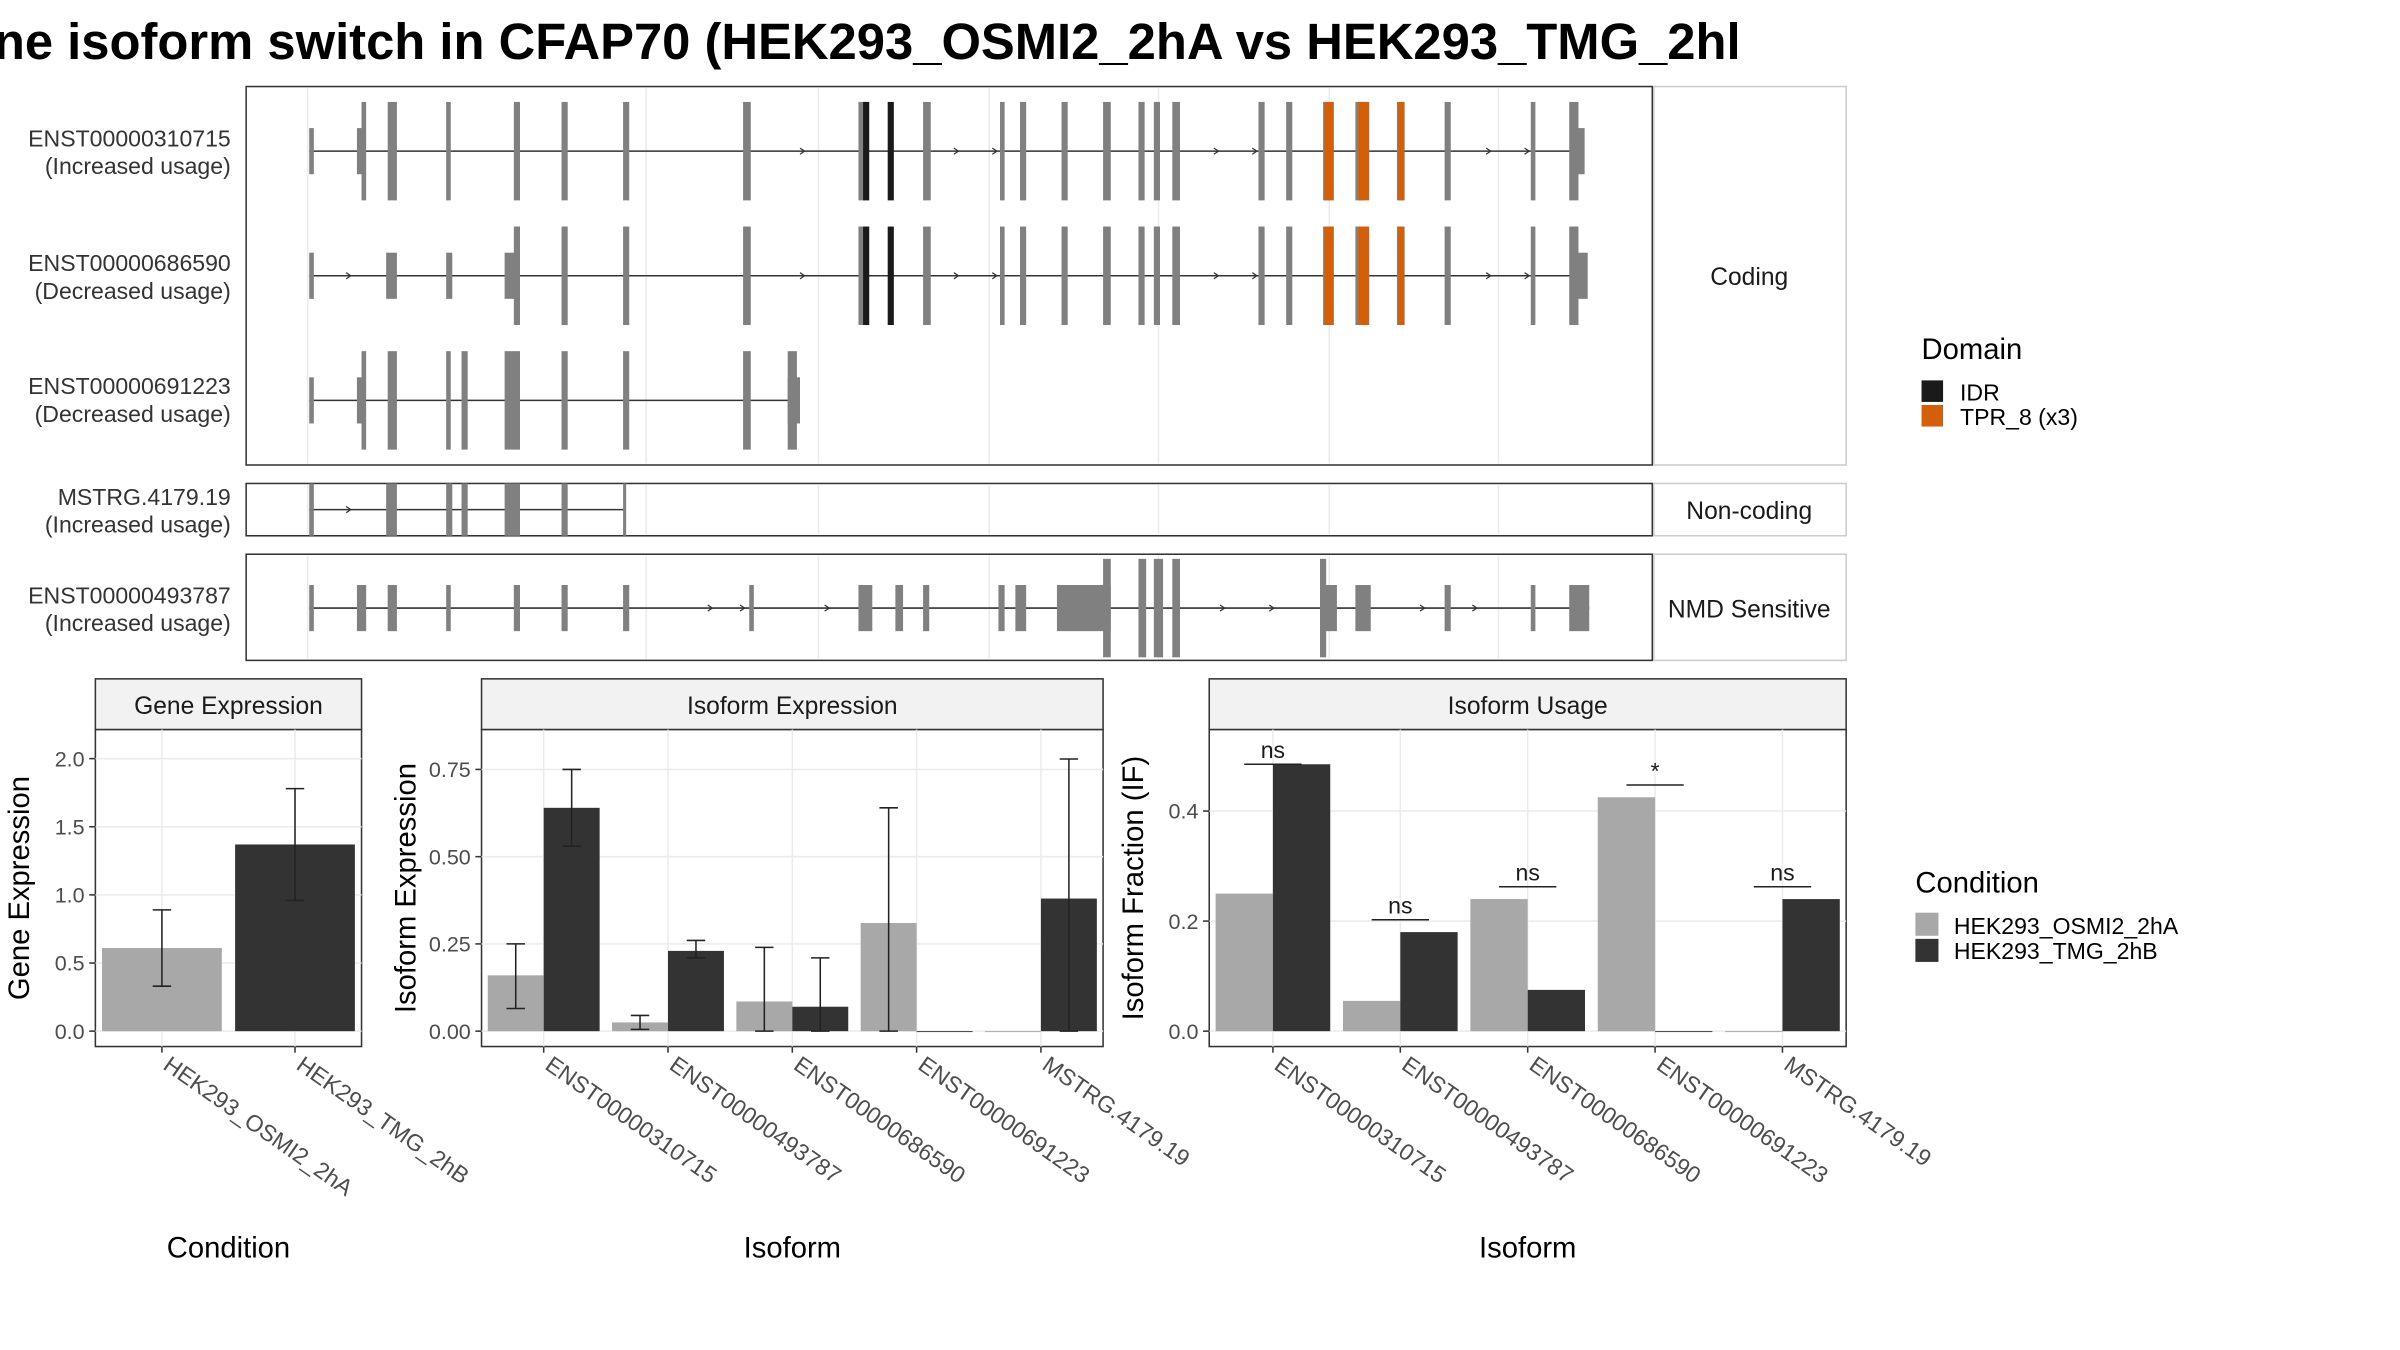 Image resolution: width=2400 pixels, height=1350 pixels. What do you see at coordinates (70, 896) in the screenshot?
I see `y-tick-label: 1.0` at bounding box center [70, 896].